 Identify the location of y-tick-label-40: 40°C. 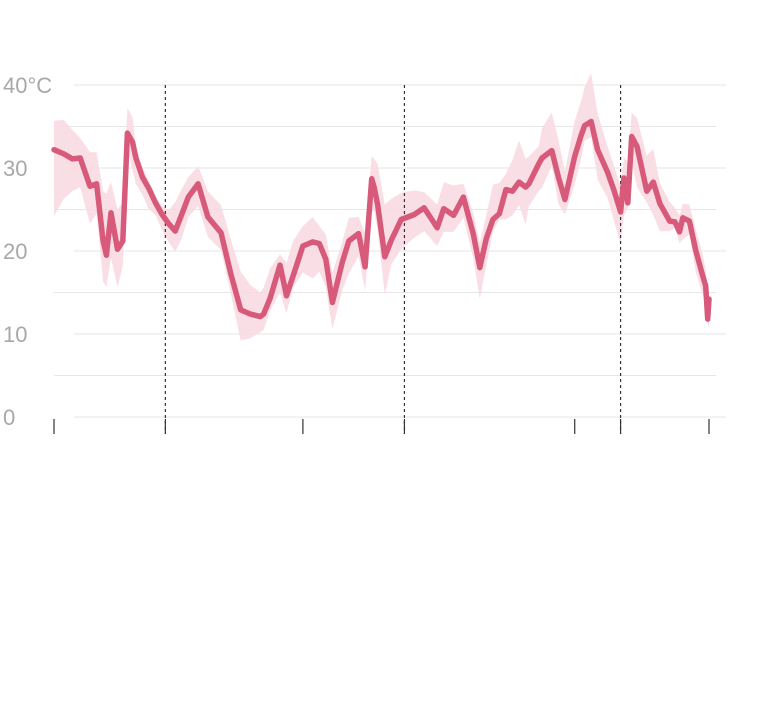
(27, 85).